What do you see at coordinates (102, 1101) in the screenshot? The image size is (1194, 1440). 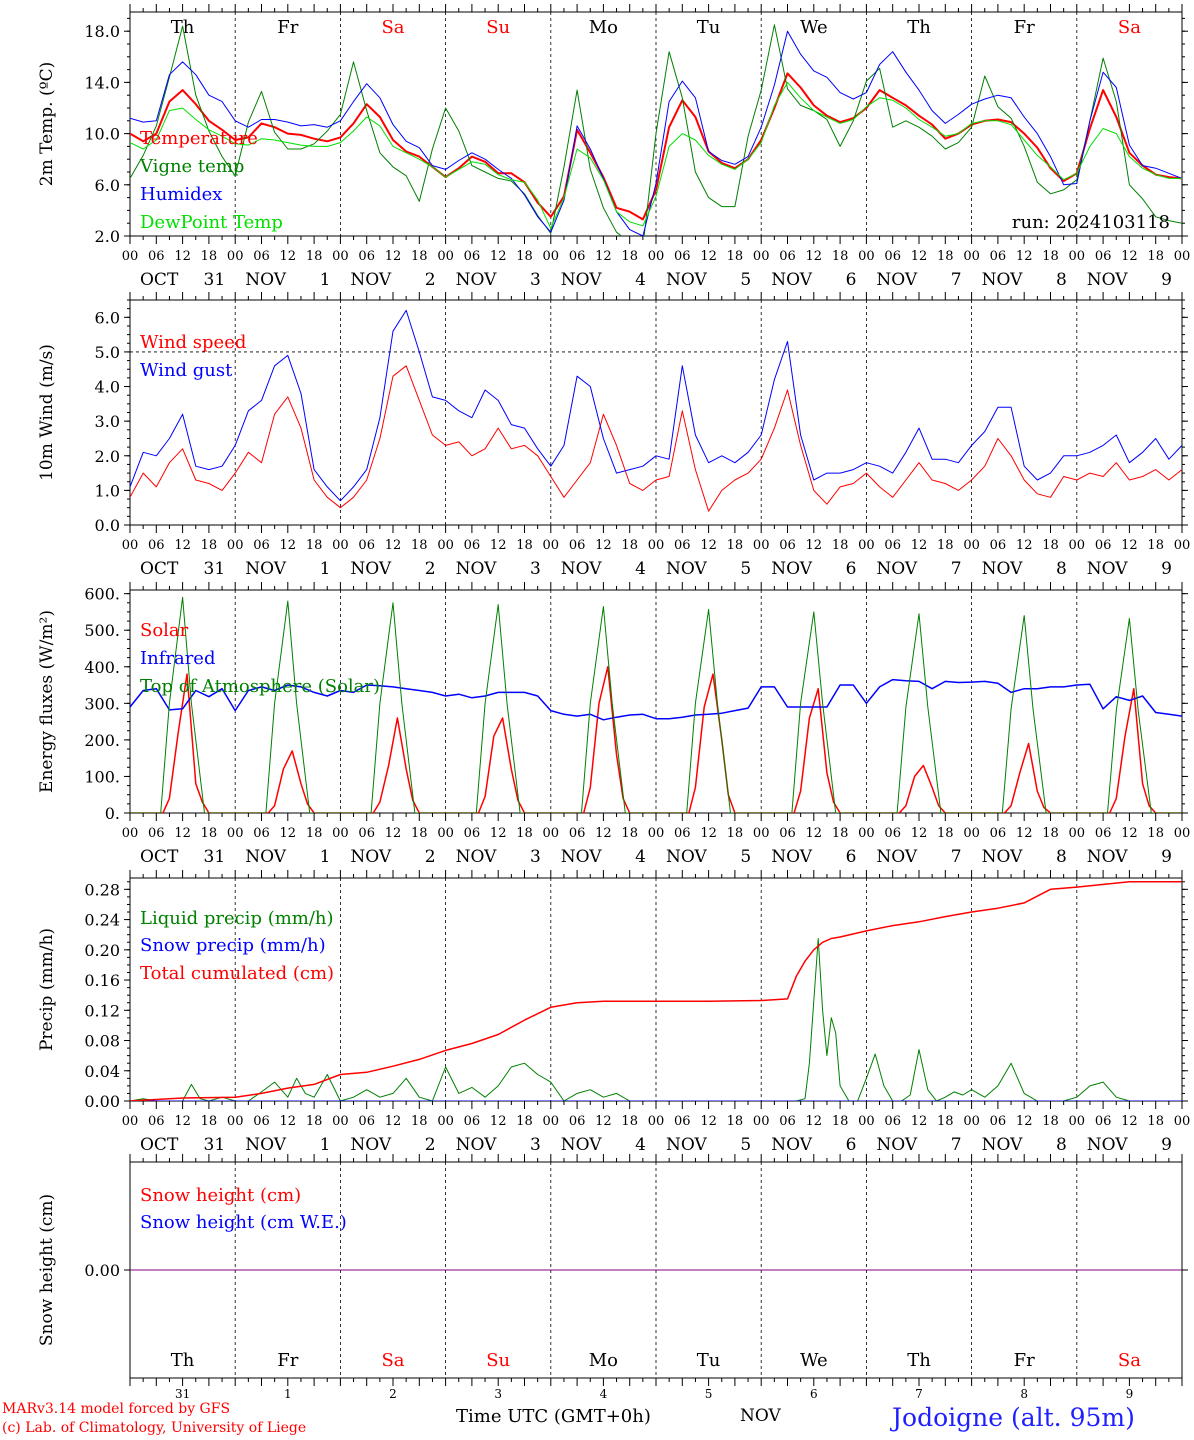 I see `y-tick-label: 0.00` at bounding box center [102, 1101].